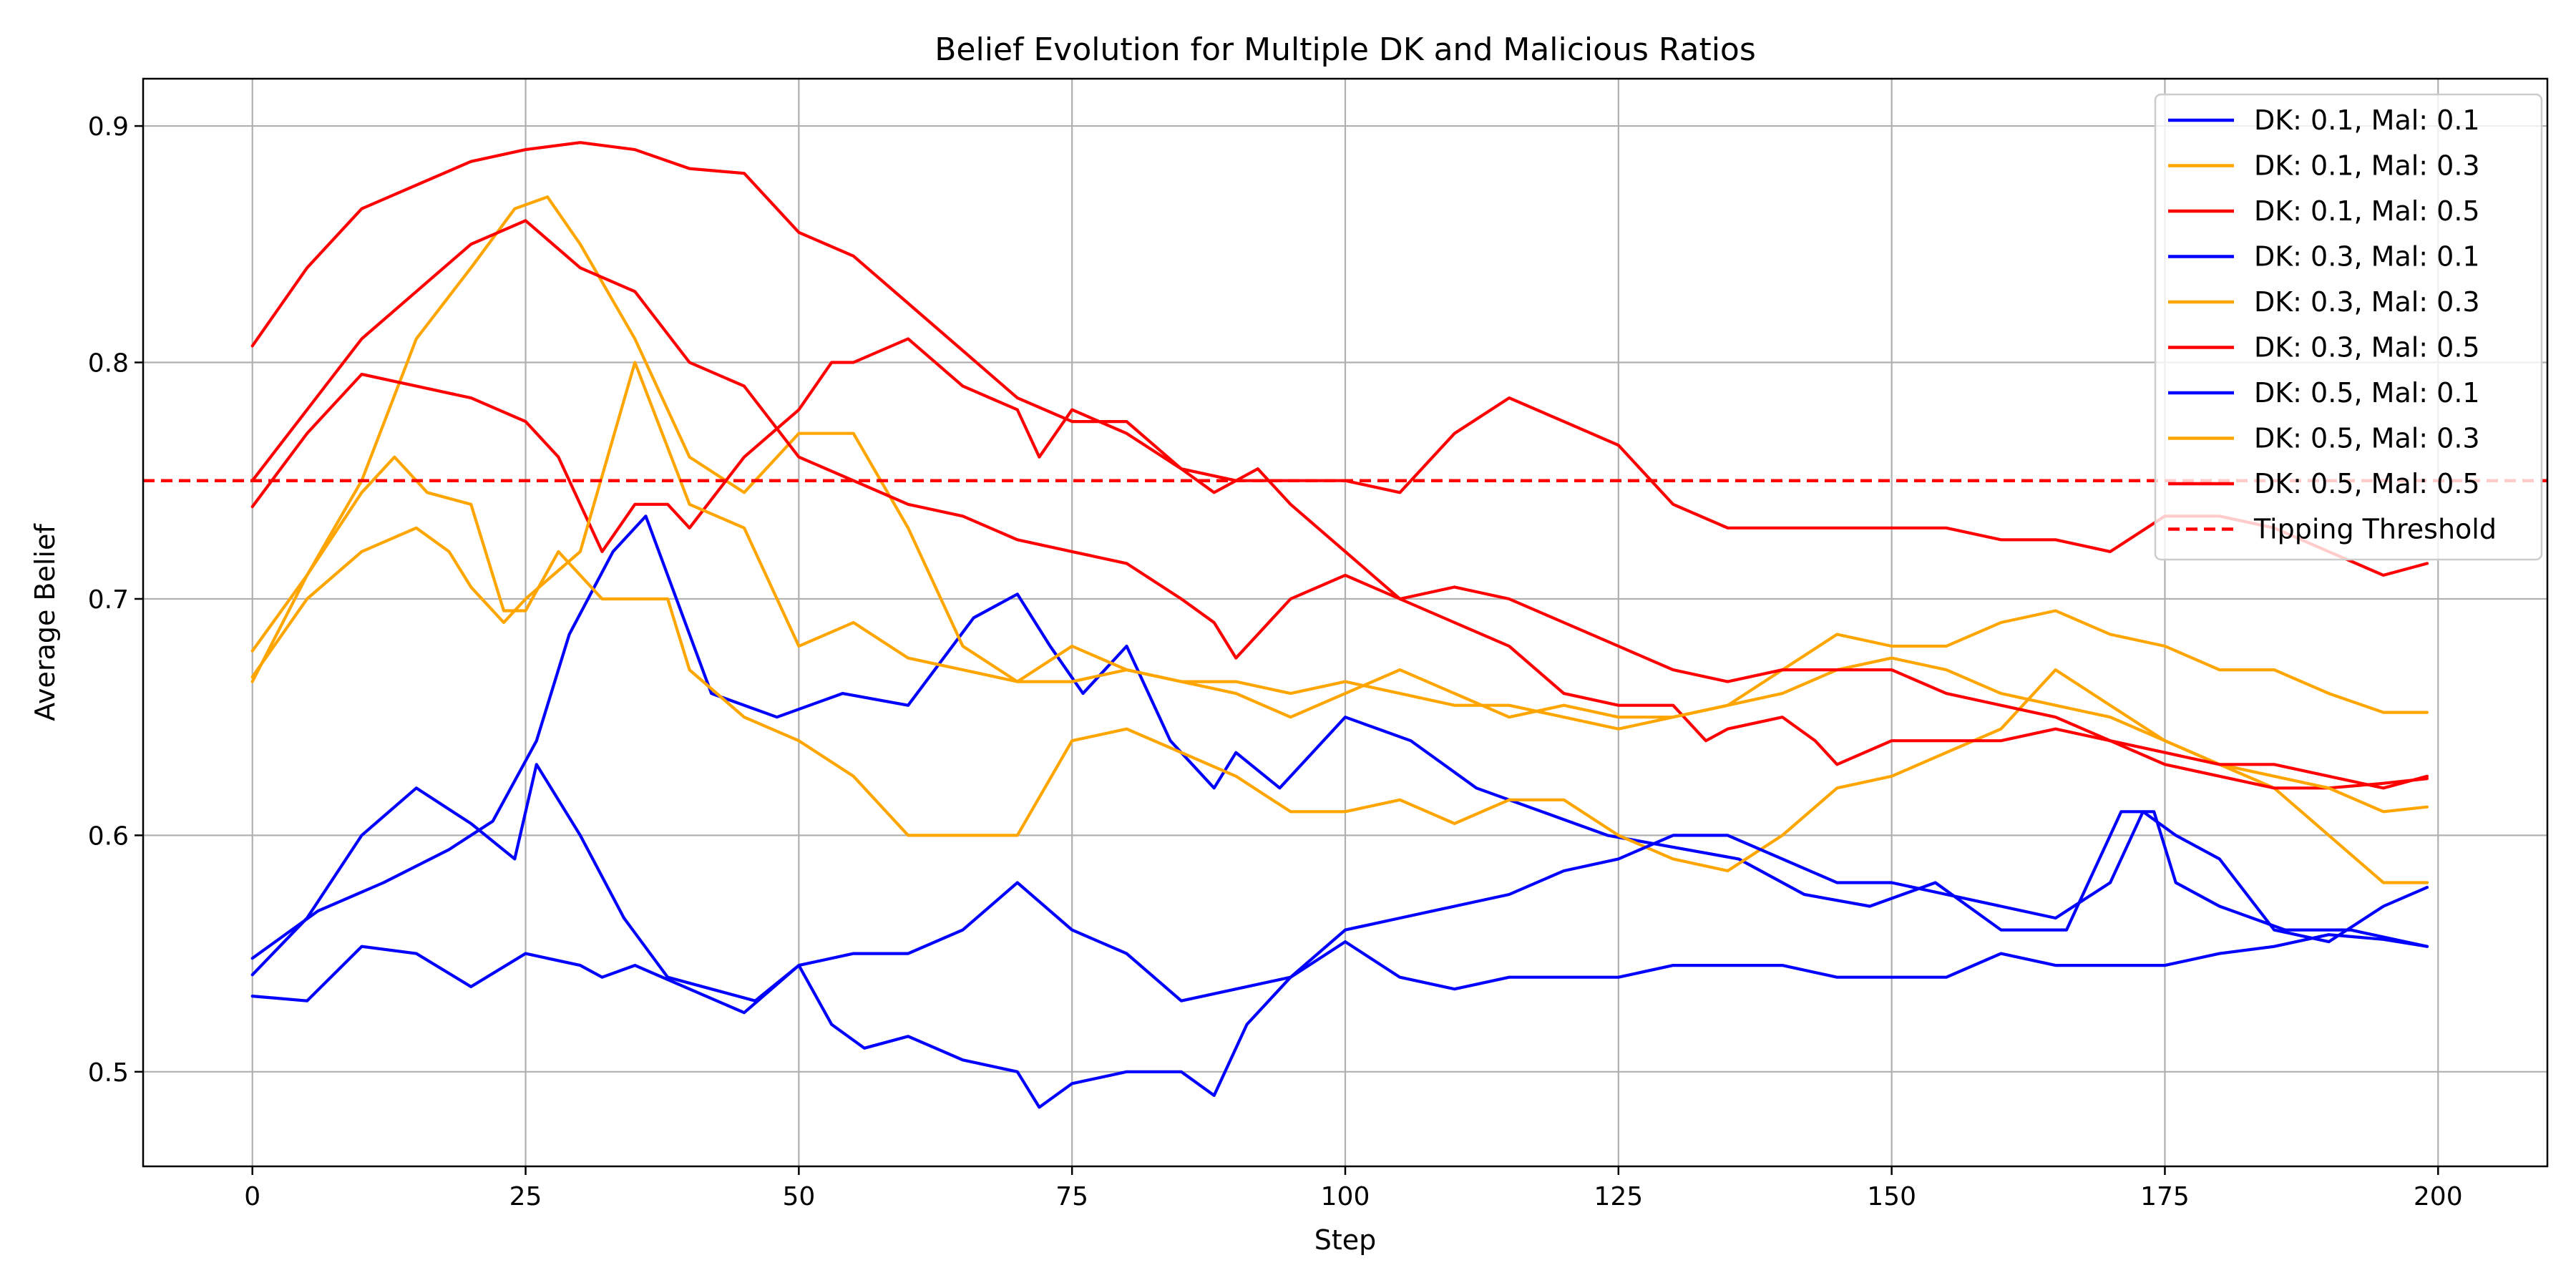 The width and height of the screenshot is (2576, 1288). I want to click on x-tick-label: 25, so click(525, 1196).